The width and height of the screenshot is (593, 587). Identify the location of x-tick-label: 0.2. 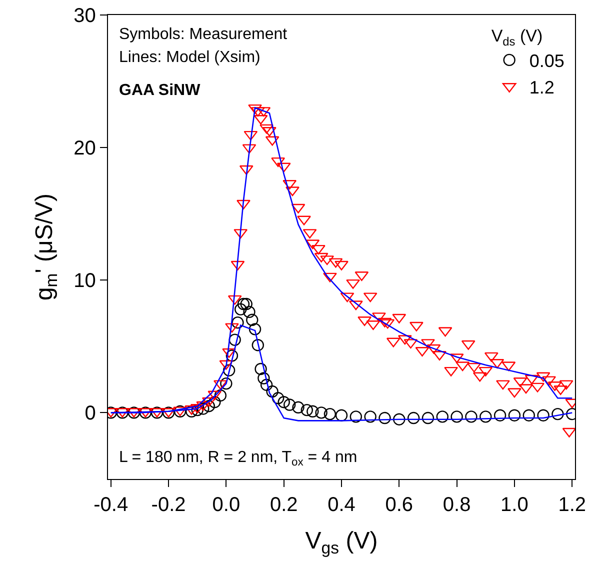
(284, 505).